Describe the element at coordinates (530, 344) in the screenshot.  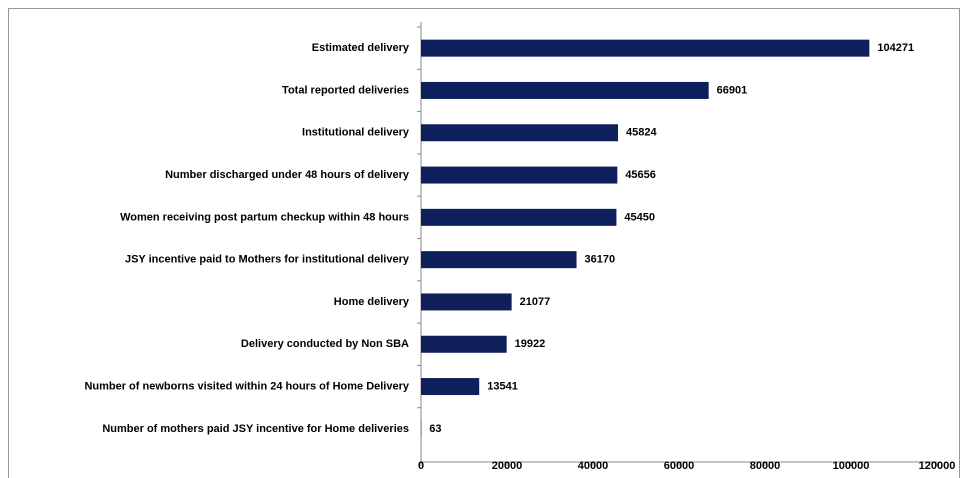
I see `data-label: 19922` at that location.